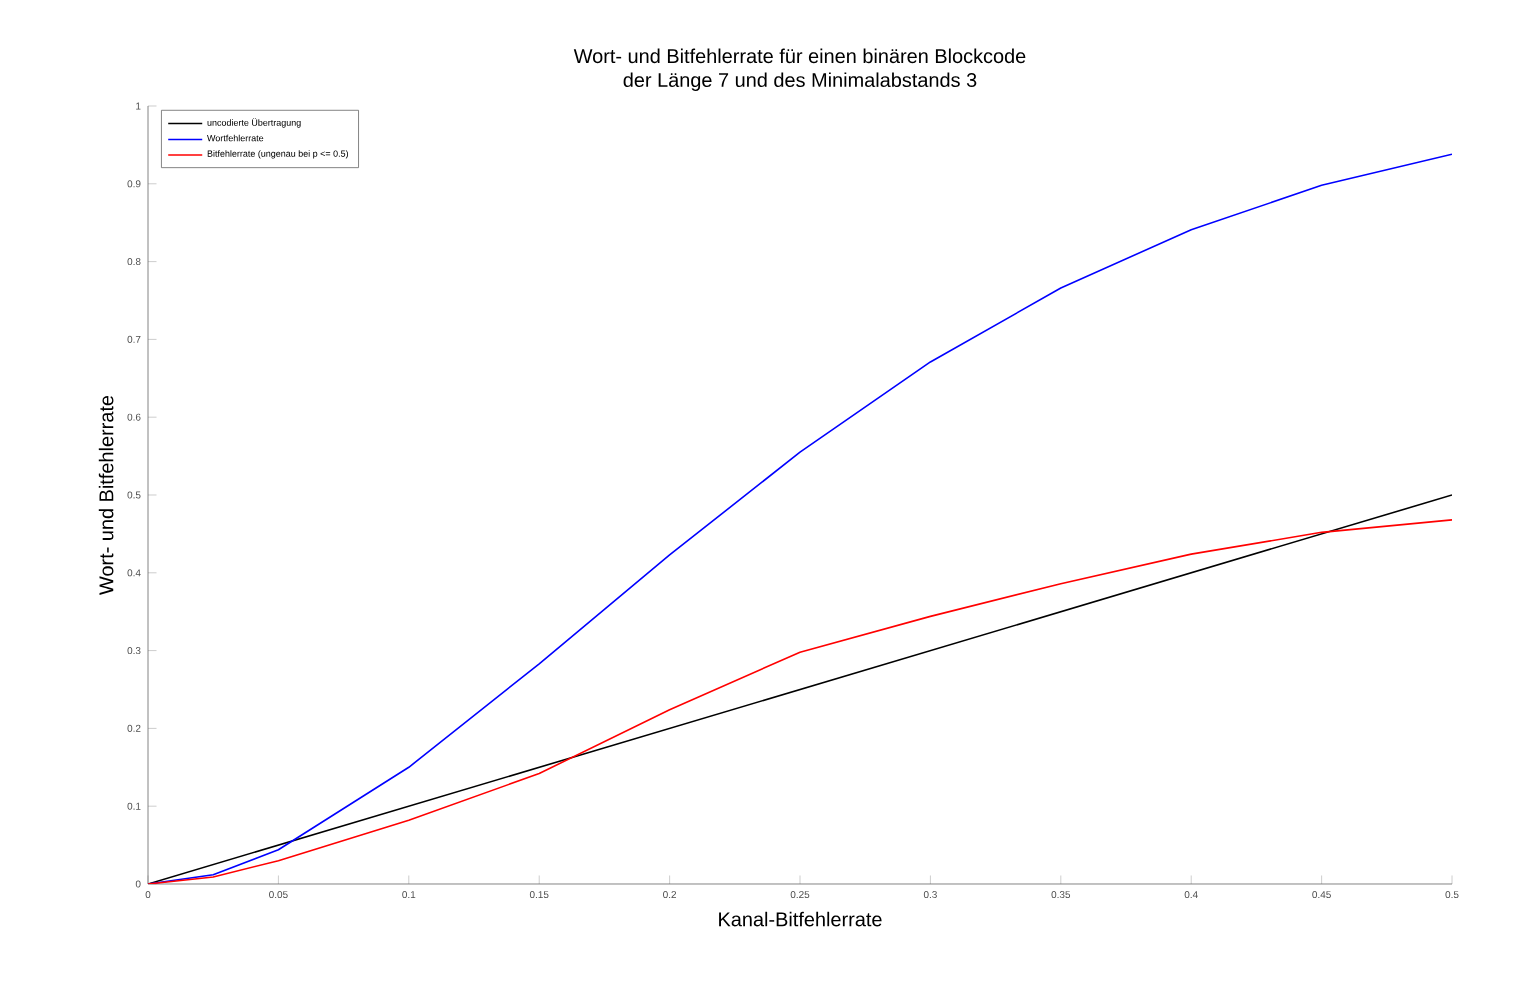 The height and width of the screenshot is (986, 1526). Describe the element at coordinates (799, 56) in the screenshot. I see `chart-title: Wort- und Bitfehlerrate für einen binären Blockcode` at that location.